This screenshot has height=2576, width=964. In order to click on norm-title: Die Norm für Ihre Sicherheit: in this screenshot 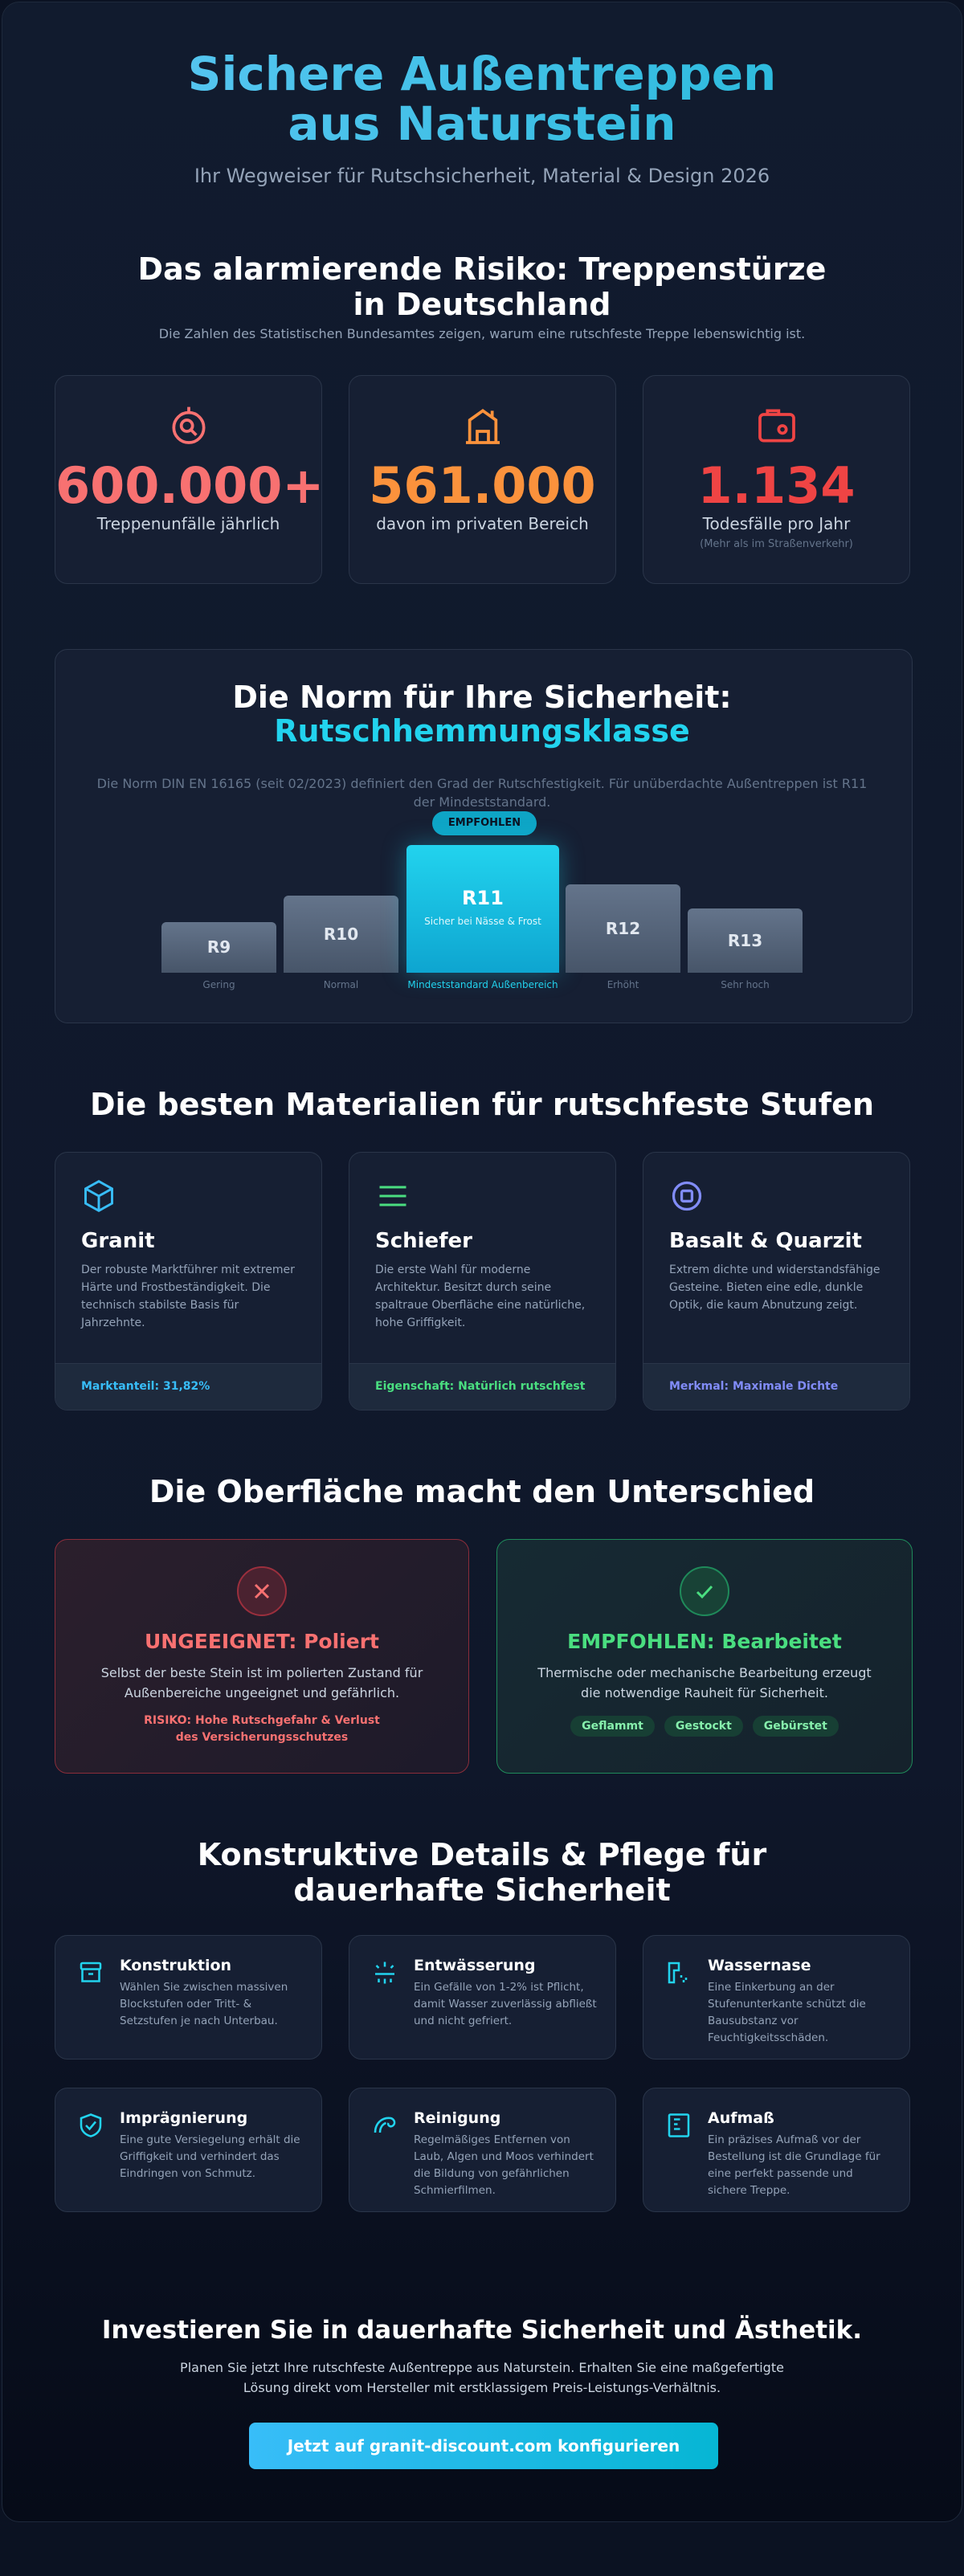, I will do `click(482, 697)`.